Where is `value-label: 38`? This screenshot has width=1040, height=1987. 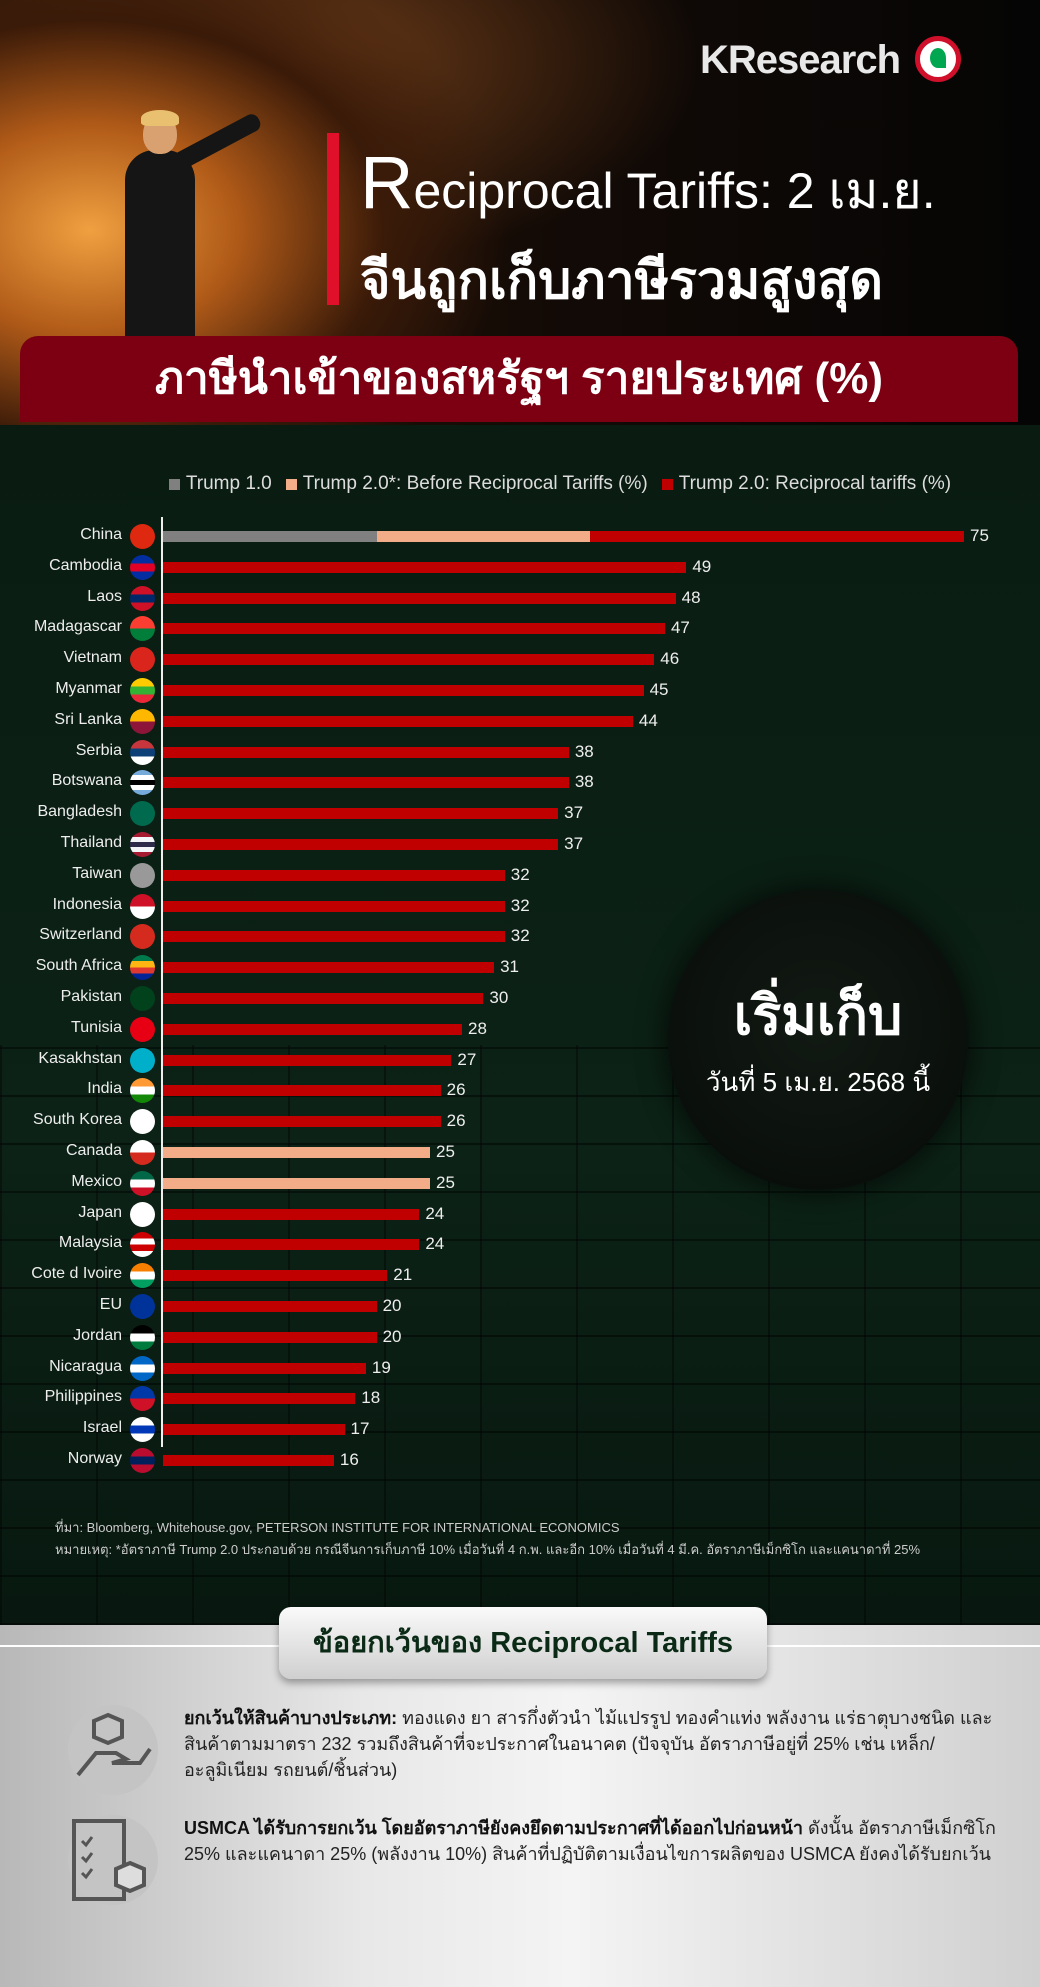 value-label: 38 is located at coordinates (584, 751).